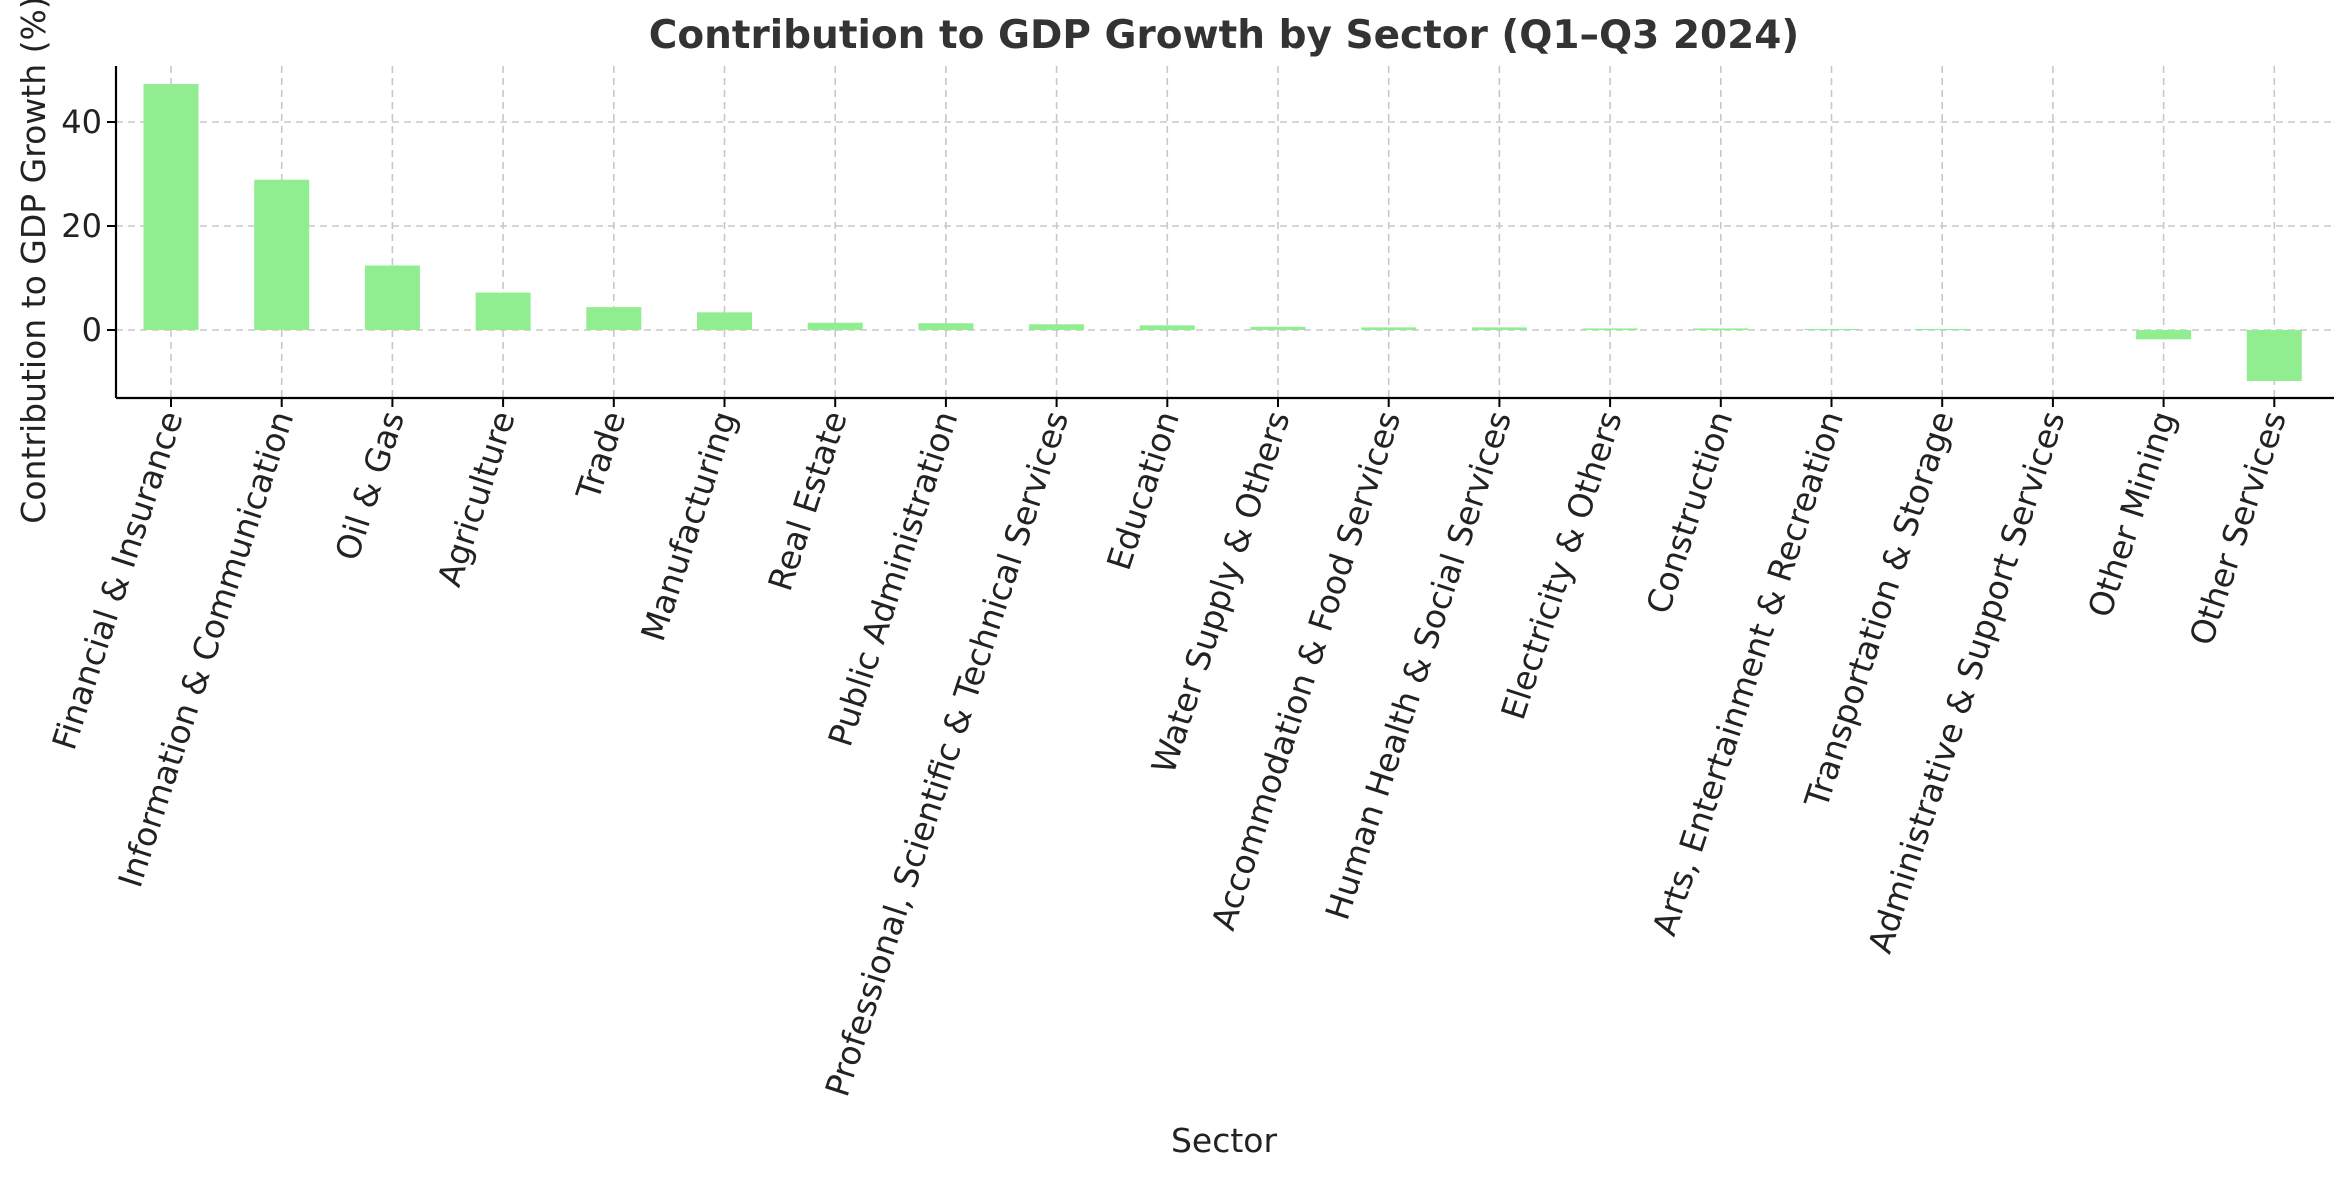 This screenshot has width=2352, height=1180. I want to click on x-tick-label: Real Estate, so click(807, 500).